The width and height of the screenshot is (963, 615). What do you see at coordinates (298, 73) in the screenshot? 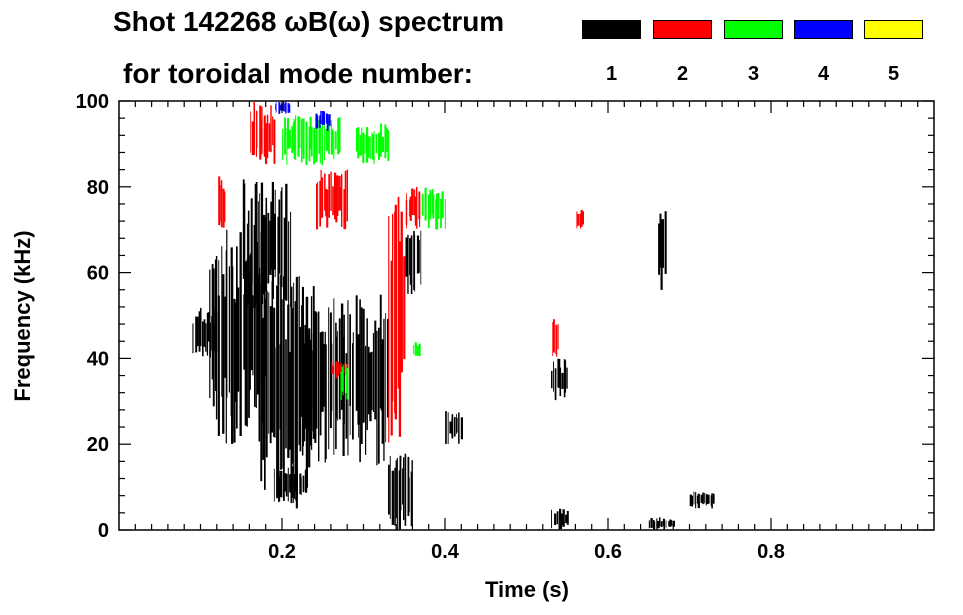
I see `chart-title-line2: for toroidal mode number:` at bounding box center [298, 73].